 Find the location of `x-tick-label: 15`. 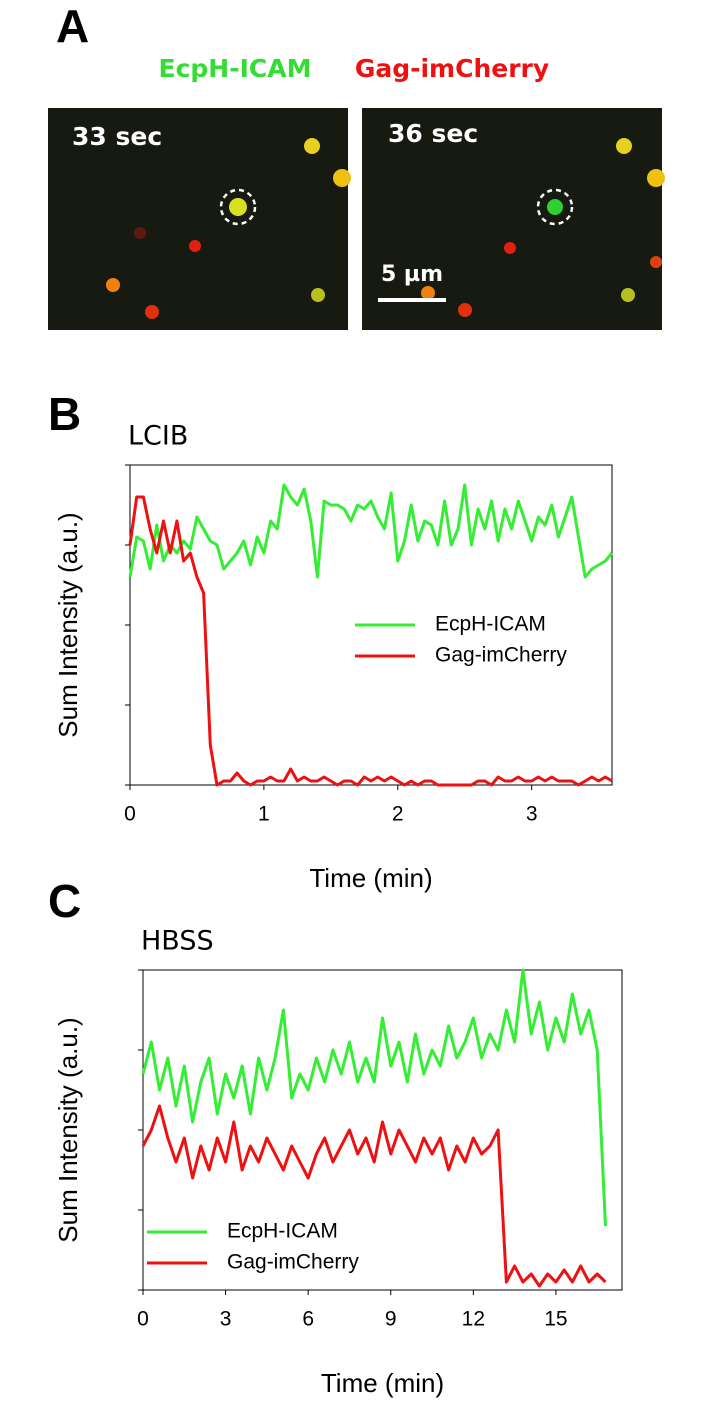

x-tick-label: 15 is located at coordinates (555, 1319).